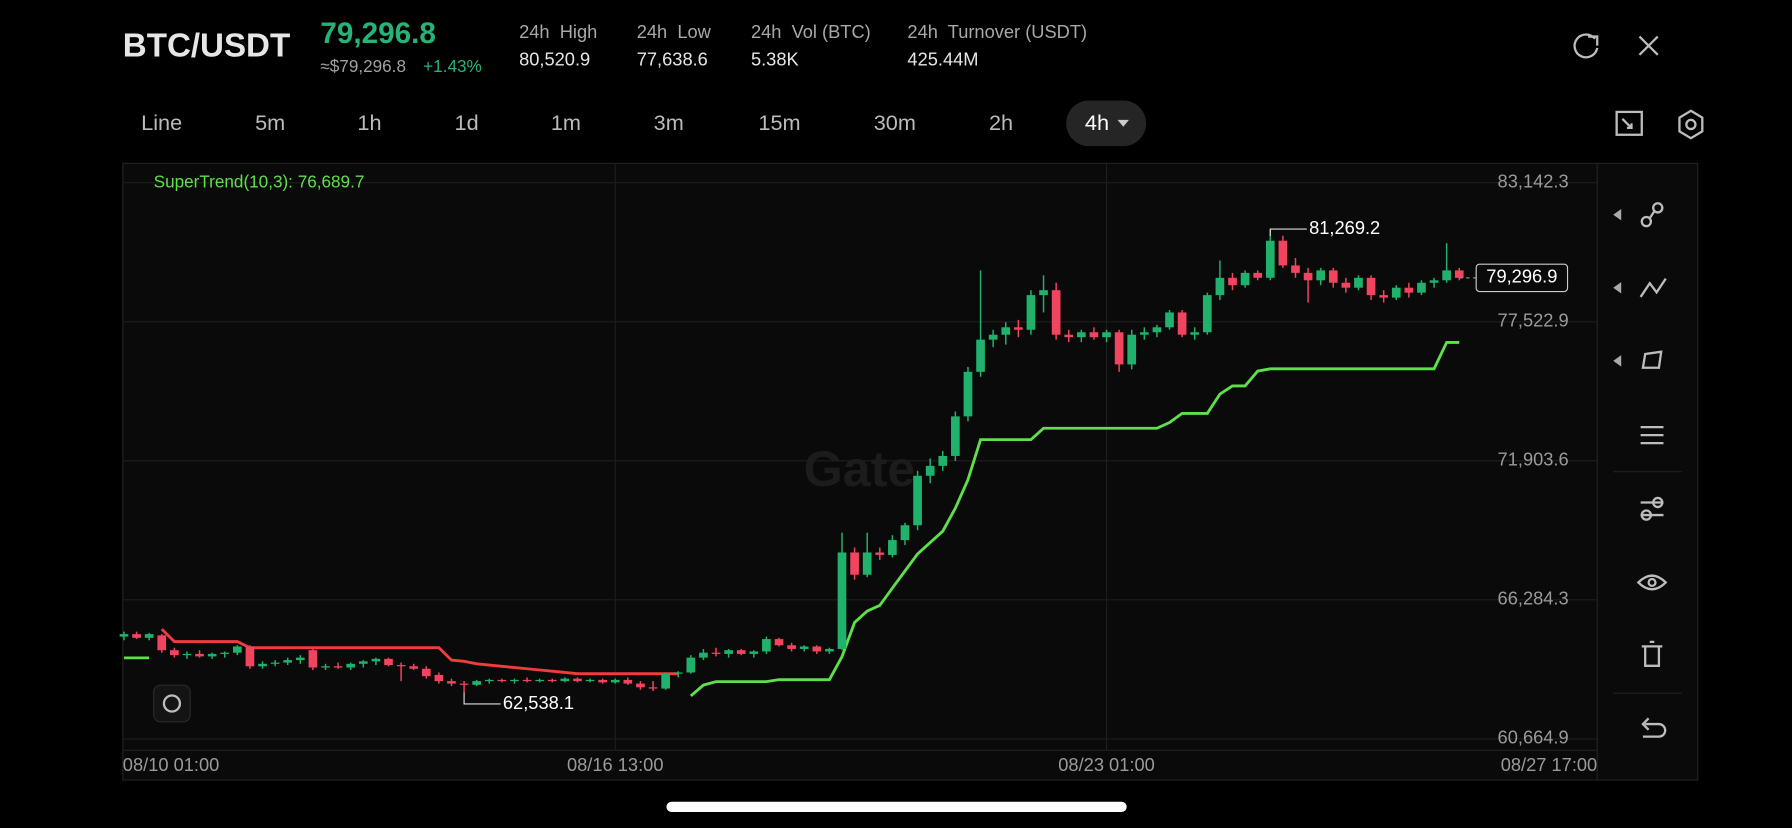  What do you see at coordinates (896, 807) in the screenshot?
I see `home-indicator` at bounding box center [896, 807].